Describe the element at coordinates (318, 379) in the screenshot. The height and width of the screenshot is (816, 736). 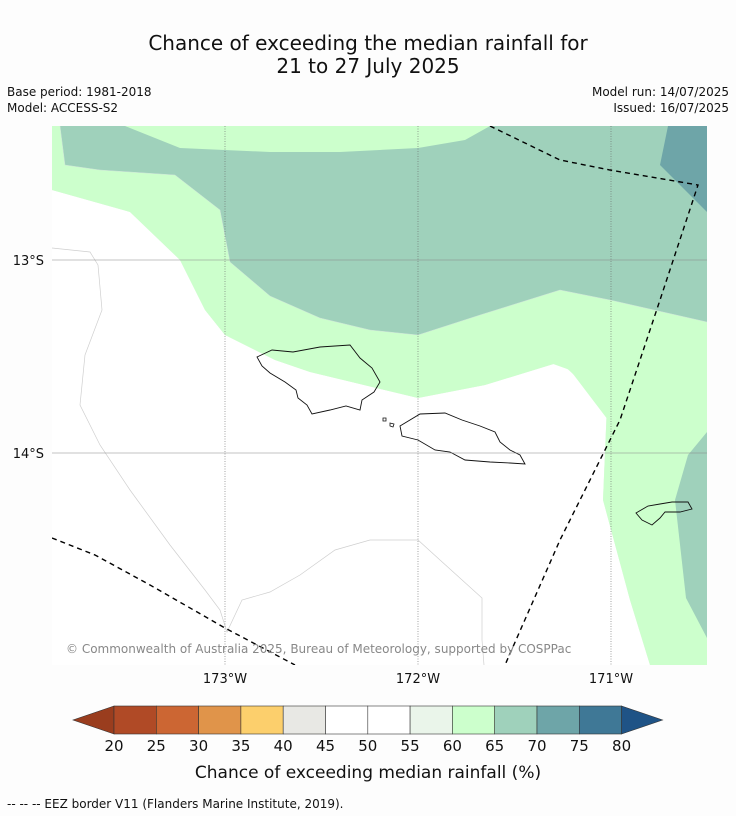
I see `savaii-island` at that location.